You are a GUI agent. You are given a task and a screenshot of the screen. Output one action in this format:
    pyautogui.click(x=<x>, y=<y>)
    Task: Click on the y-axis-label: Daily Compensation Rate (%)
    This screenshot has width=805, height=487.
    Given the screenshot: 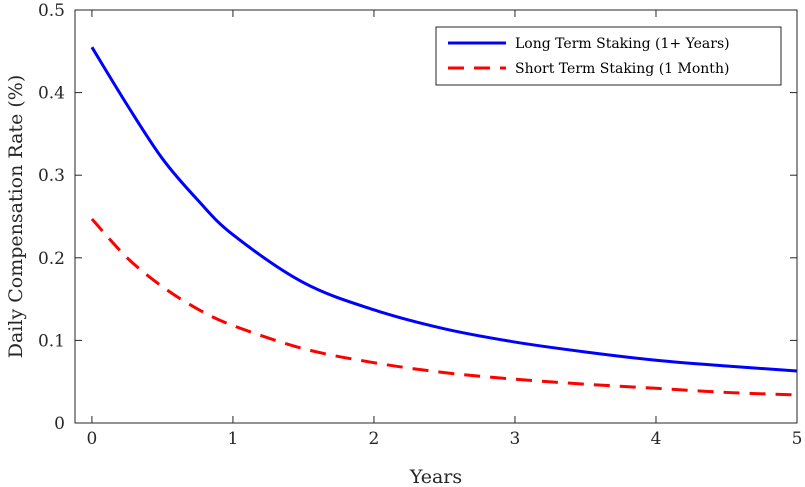 What is the action you would take?
    pyautogui.click(x=16, y=217)
    